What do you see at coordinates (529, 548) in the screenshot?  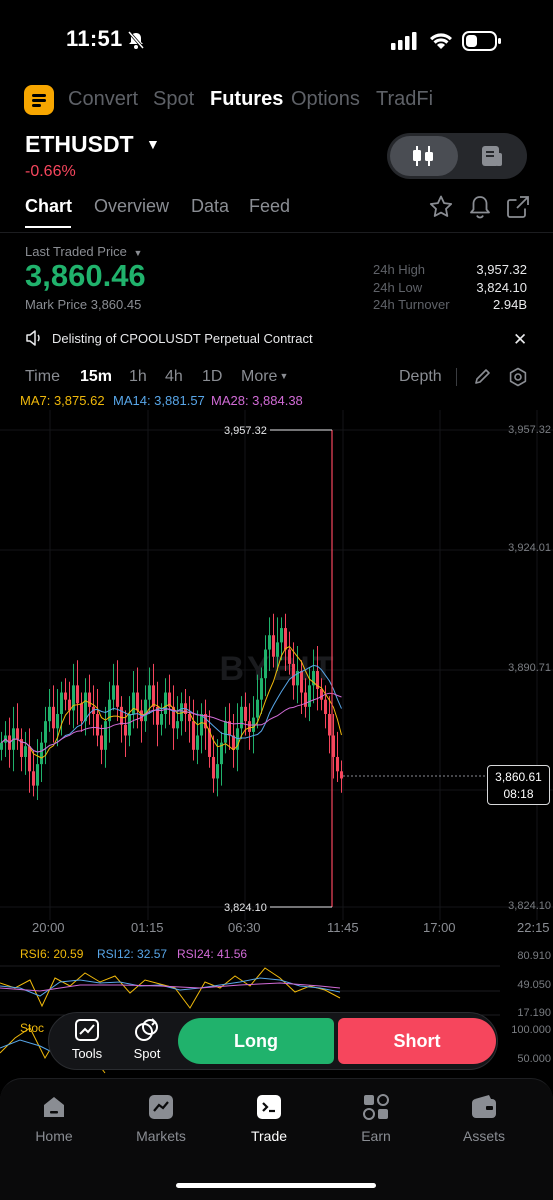 I see `price-axis-label: 3,924.01` at bounding box center [529, 548].